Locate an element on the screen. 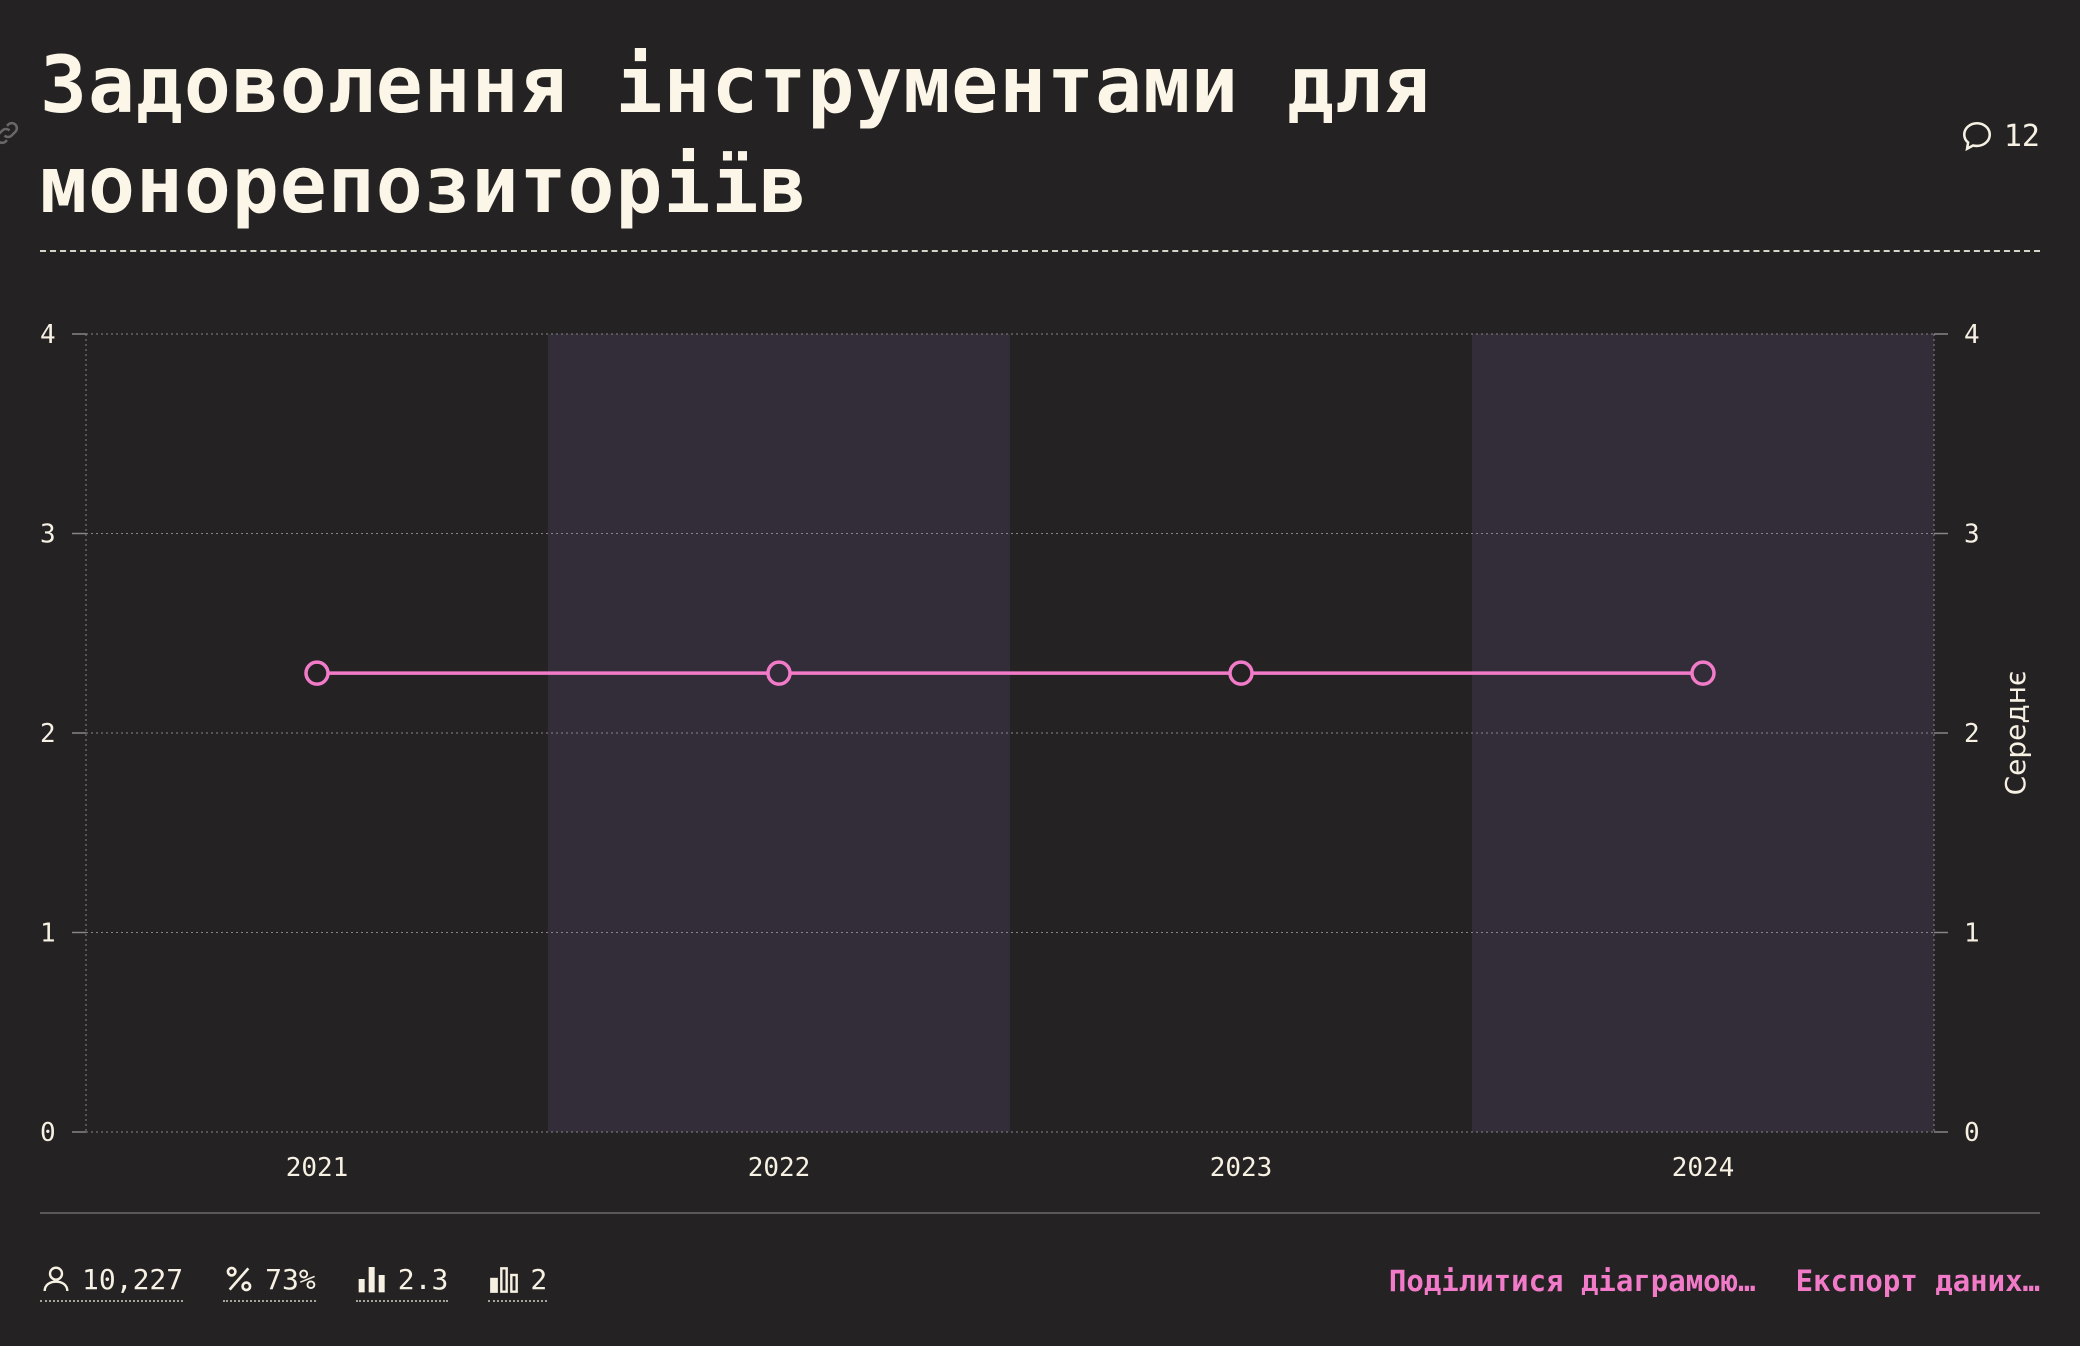 The image size is (2080, 1346). y-tick-label-right: 1 is located at coordinates (1972, 934).